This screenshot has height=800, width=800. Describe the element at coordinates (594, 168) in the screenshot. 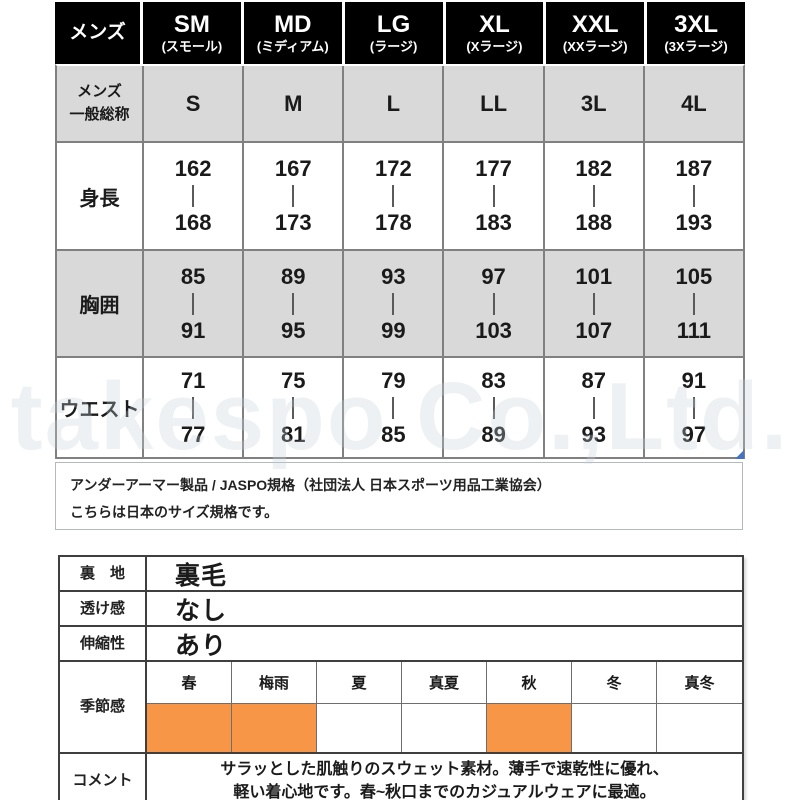

I see `range-top: 182` at that location.